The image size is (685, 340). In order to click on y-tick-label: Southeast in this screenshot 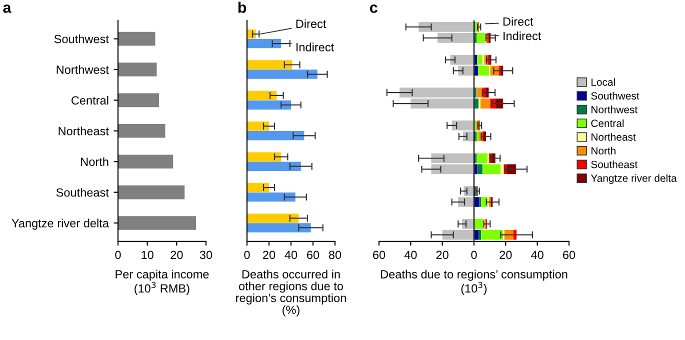, I will do `click(82, 192)`.